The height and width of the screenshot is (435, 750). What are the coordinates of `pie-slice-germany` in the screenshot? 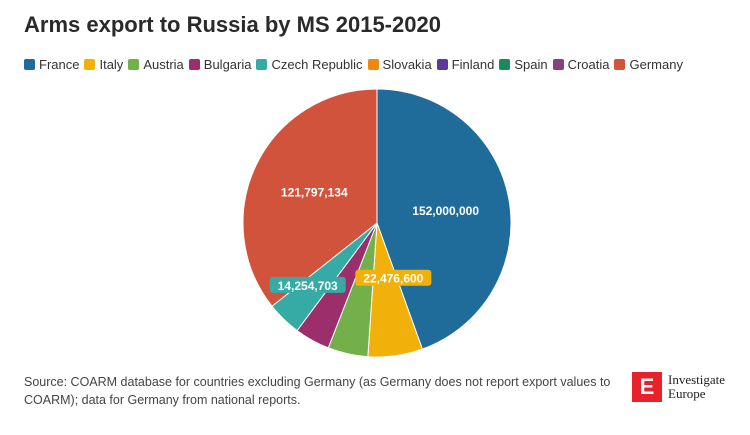 It's located at (310, 197).